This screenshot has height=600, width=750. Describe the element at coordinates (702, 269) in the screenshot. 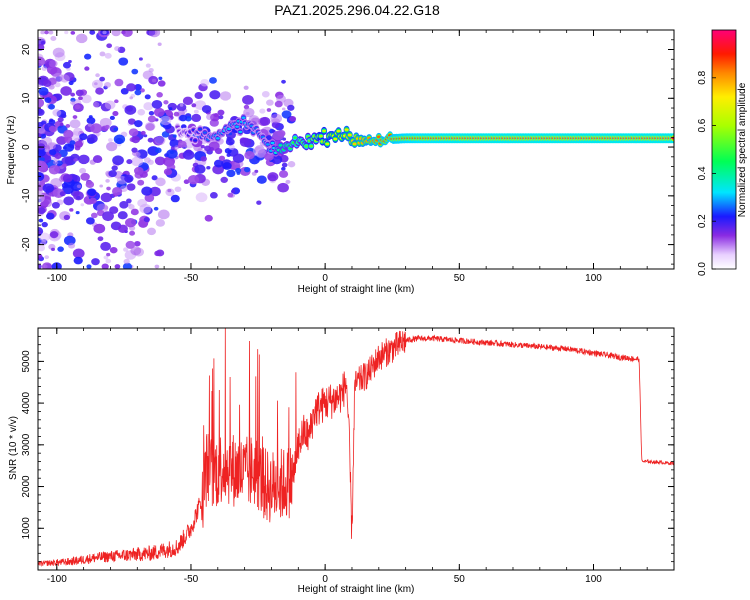

I see `colorbar-tick-label: 0.0` at that location.